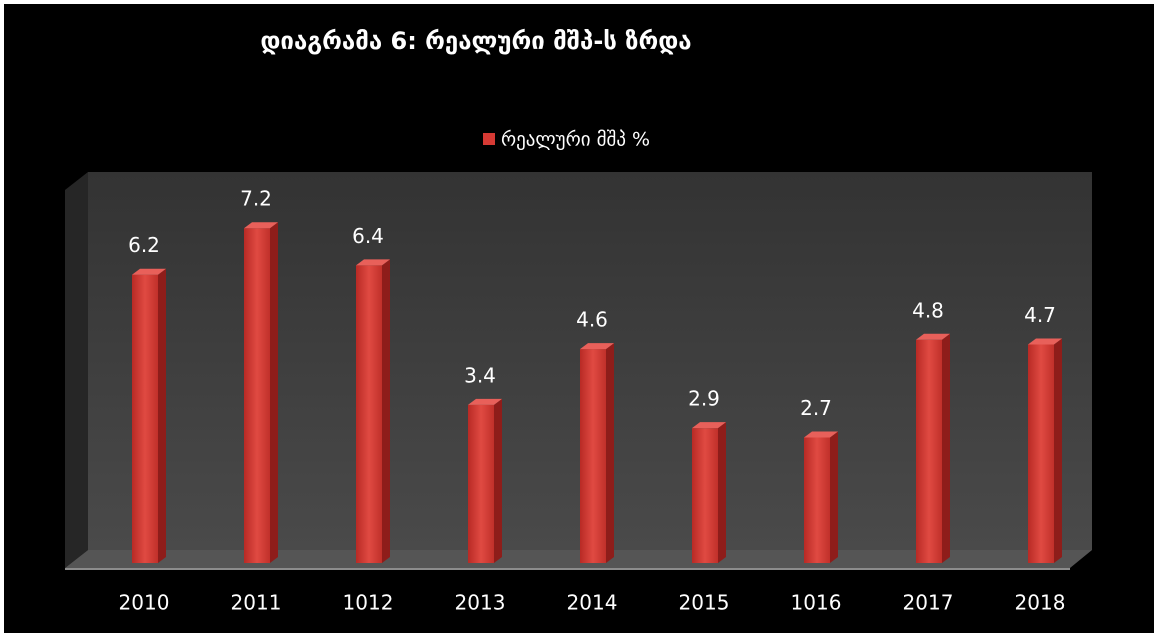 The image size is (1160, 637). I want to click on value-label: 6.2, so click(144, 245).